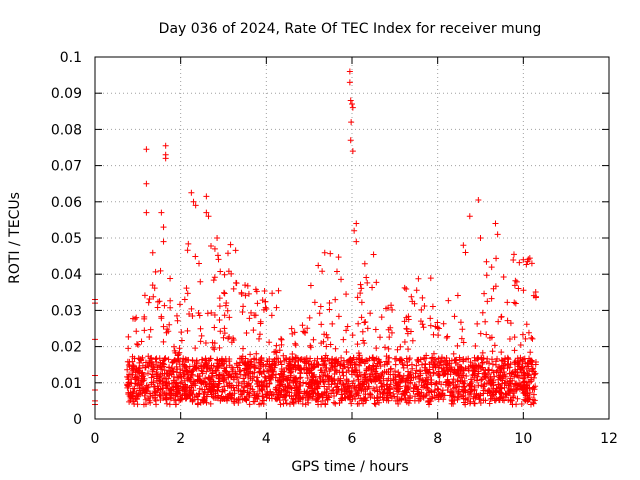  What do you see at coordinates (66, 94) in the screenshot?
I see `y-tick-label: 0.09` at bounding box center [66, 94].